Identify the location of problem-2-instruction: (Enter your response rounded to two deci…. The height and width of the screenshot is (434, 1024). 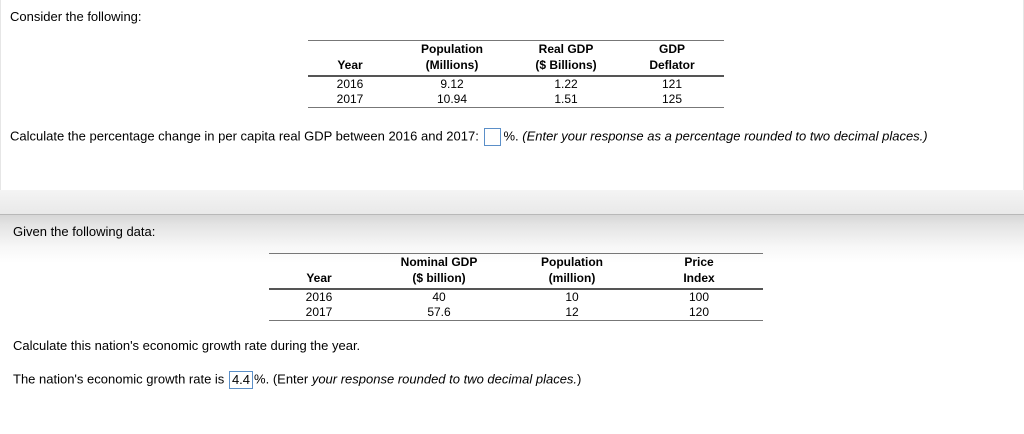
(427, 379).